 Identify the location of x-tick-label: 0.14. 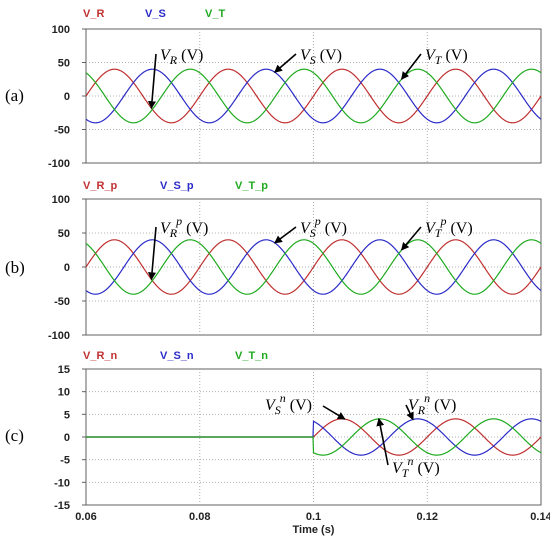
(540, 517).